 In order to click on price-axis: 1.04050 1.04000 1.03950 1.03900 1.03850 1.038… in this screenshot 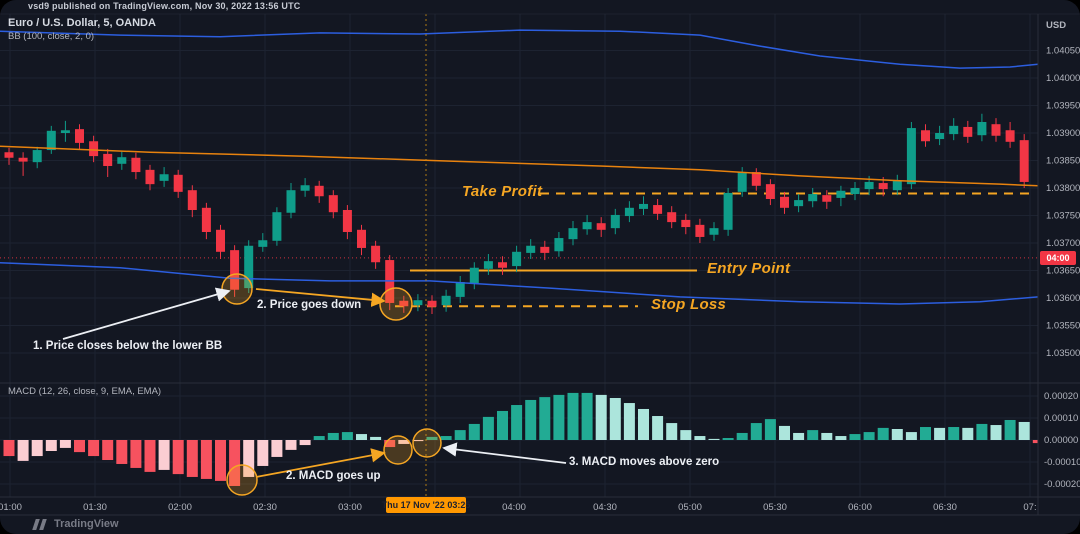, I will do `click(1062, 268)`.